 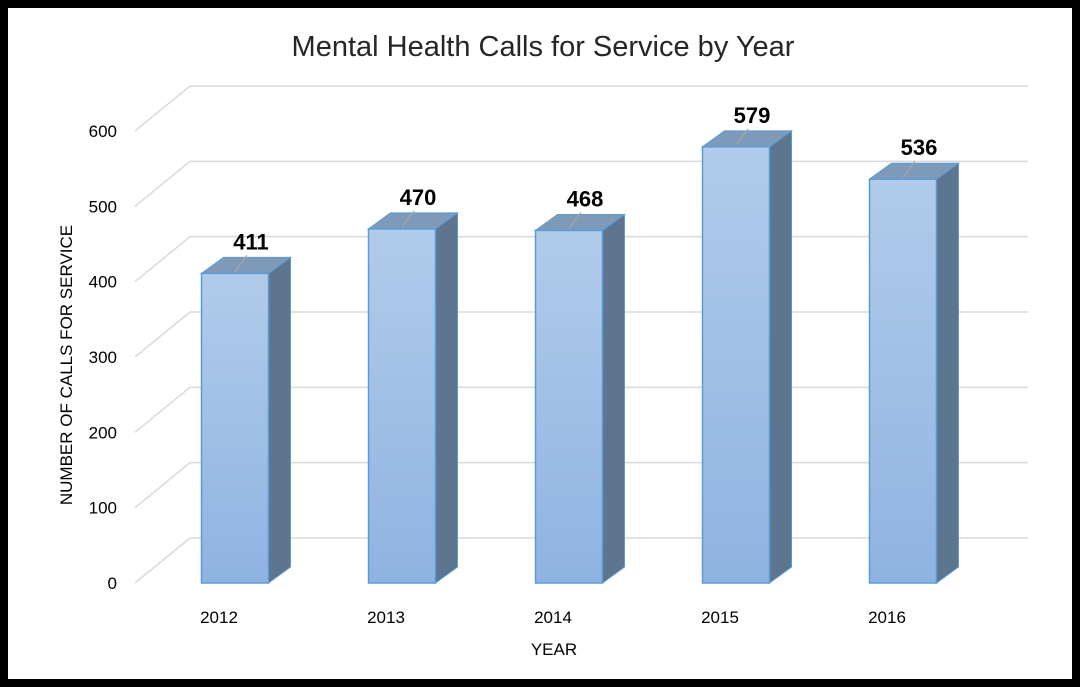 What do you see at coordinates (554, 649) in the screenshot?
I see `x-axis-title: YEAR` at bounding box center [554, 649].